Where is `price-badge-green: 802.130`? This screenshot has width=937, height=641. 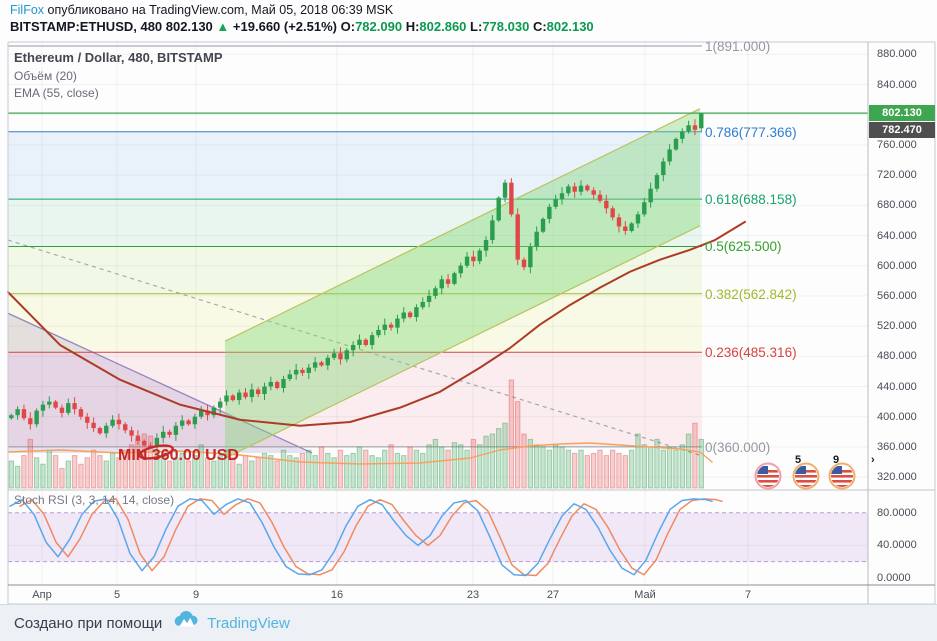 price-badge-green: 802.130 is located at coordinates (902, 113).